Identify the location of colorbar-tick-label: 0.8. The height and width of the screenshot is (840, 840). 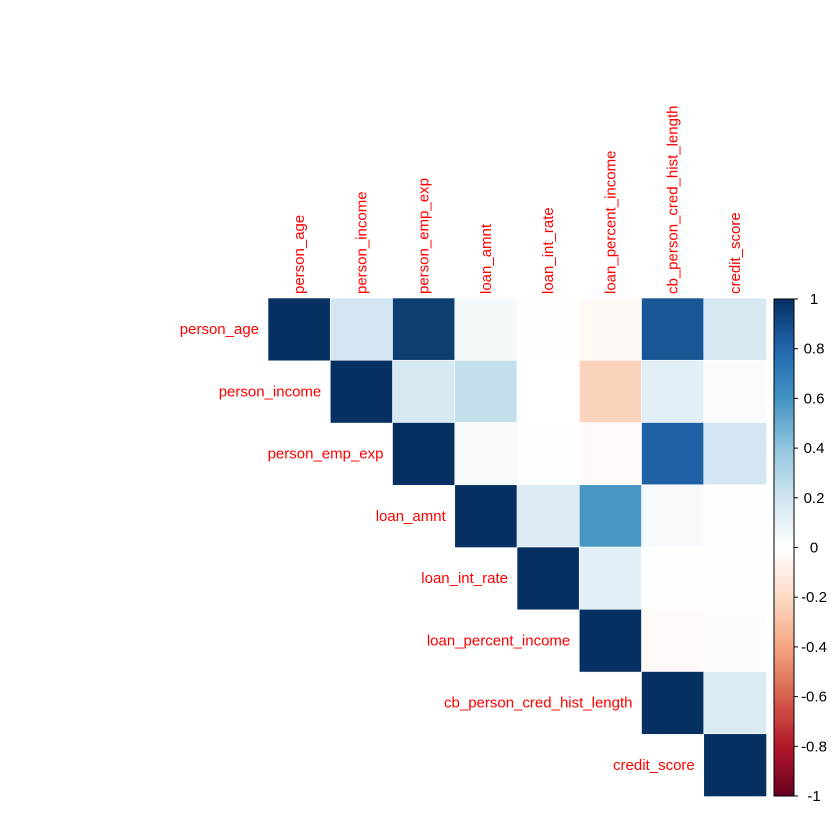
(814, 349).